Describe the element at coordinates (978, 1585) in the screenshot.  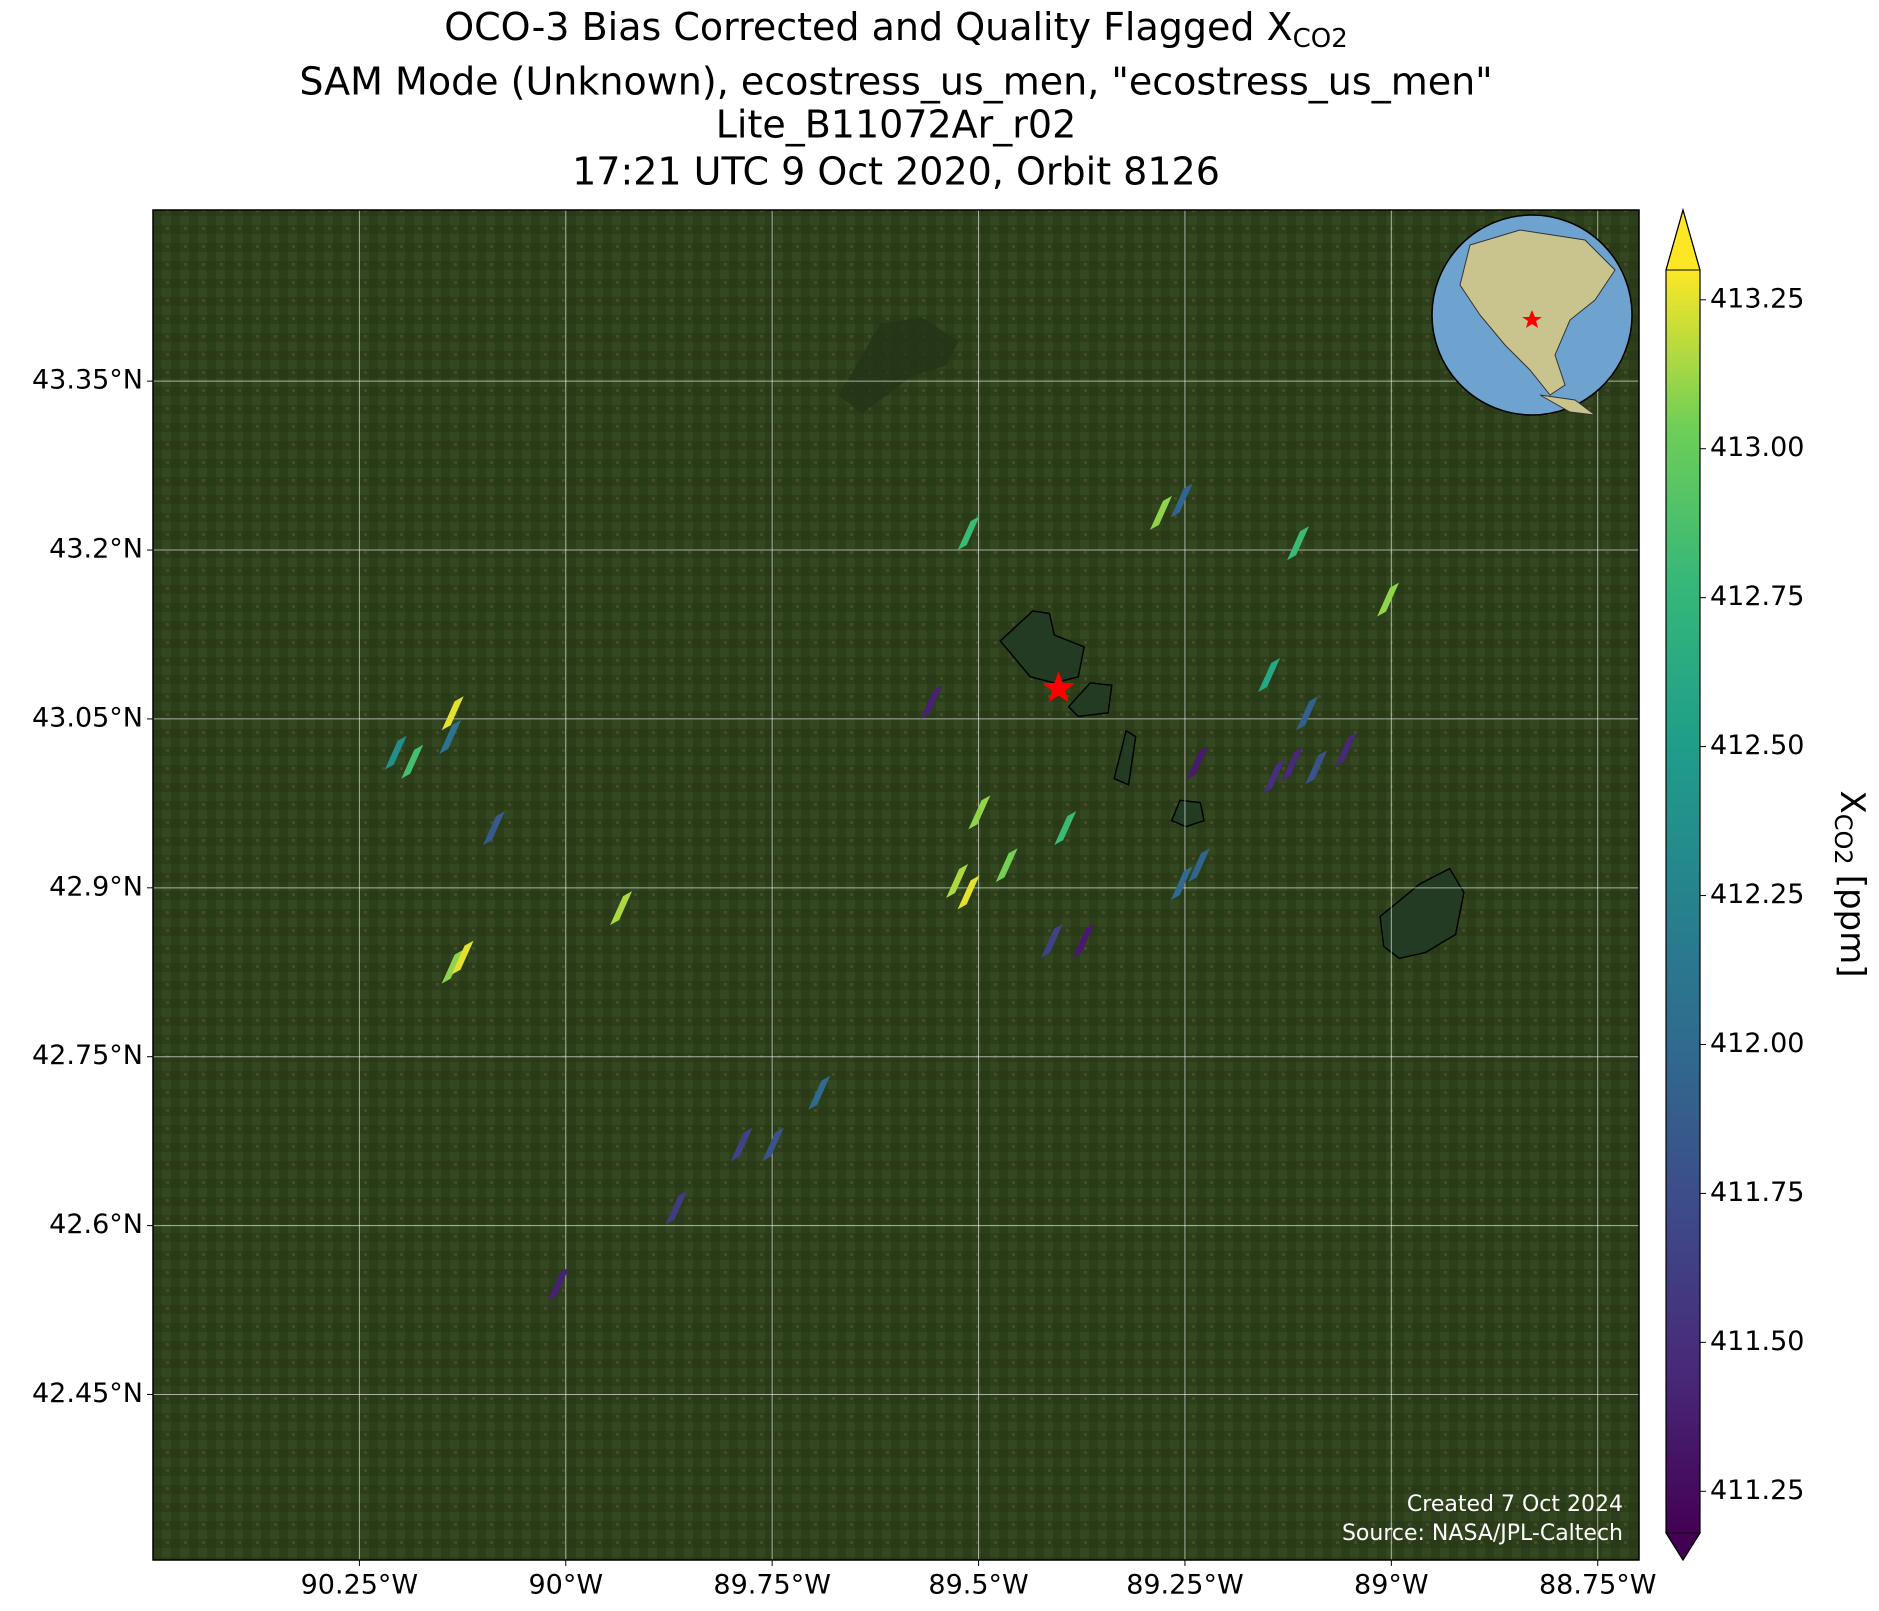
I see `x-tick-label: 89.5°W` at that location.